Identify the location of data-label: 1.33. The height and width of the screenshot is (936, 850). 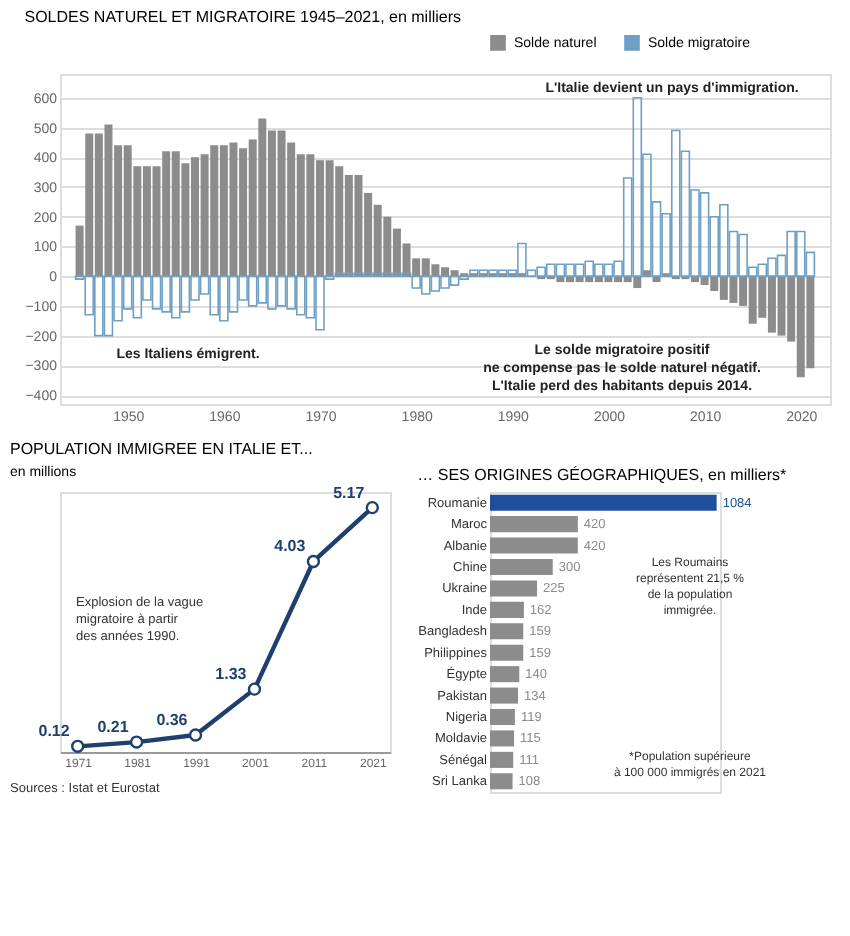
(231, 674).